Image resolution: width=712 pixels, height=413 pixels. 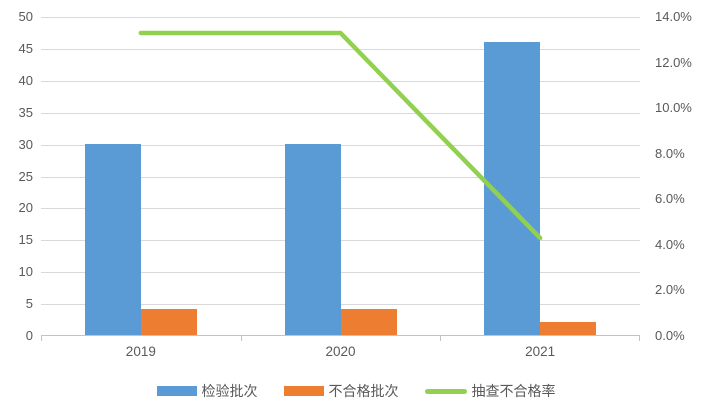 I want to click on left-axis-tick-label: 10, so click(x=25, y=272).